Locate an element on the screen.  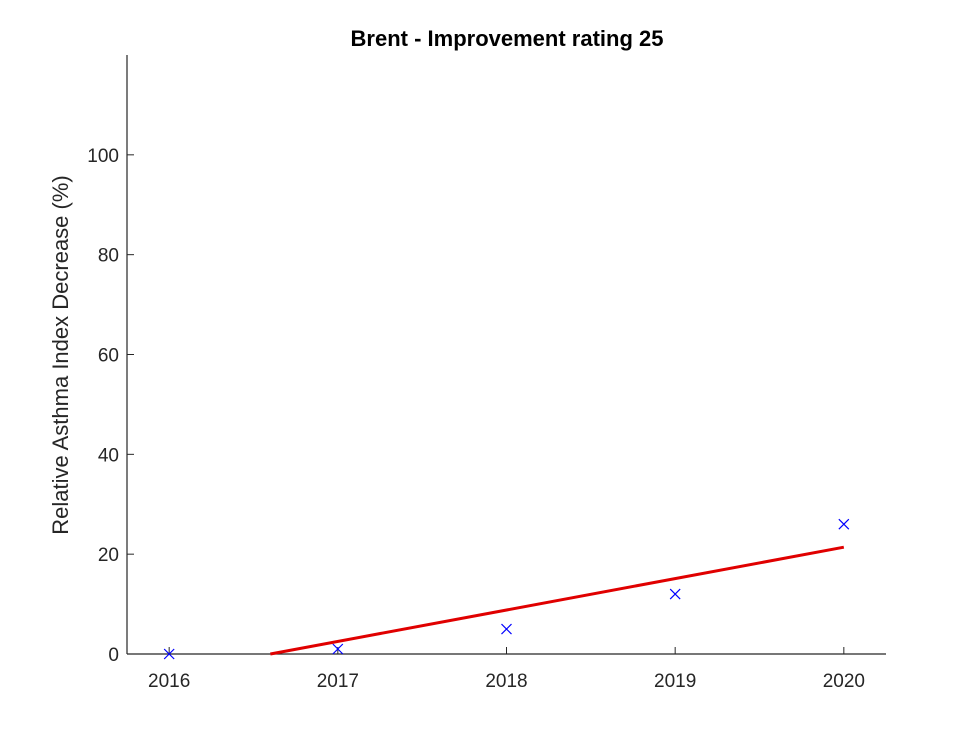
x-tick-label: 2020 is located at coordinates (844, 681).